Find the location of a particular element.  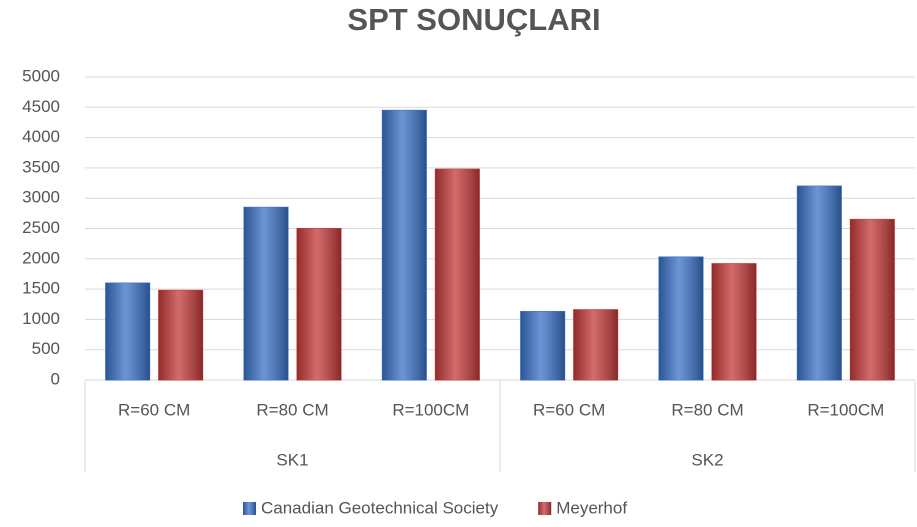

y-tick-label: 2500 is located at coordinates (41, 227).